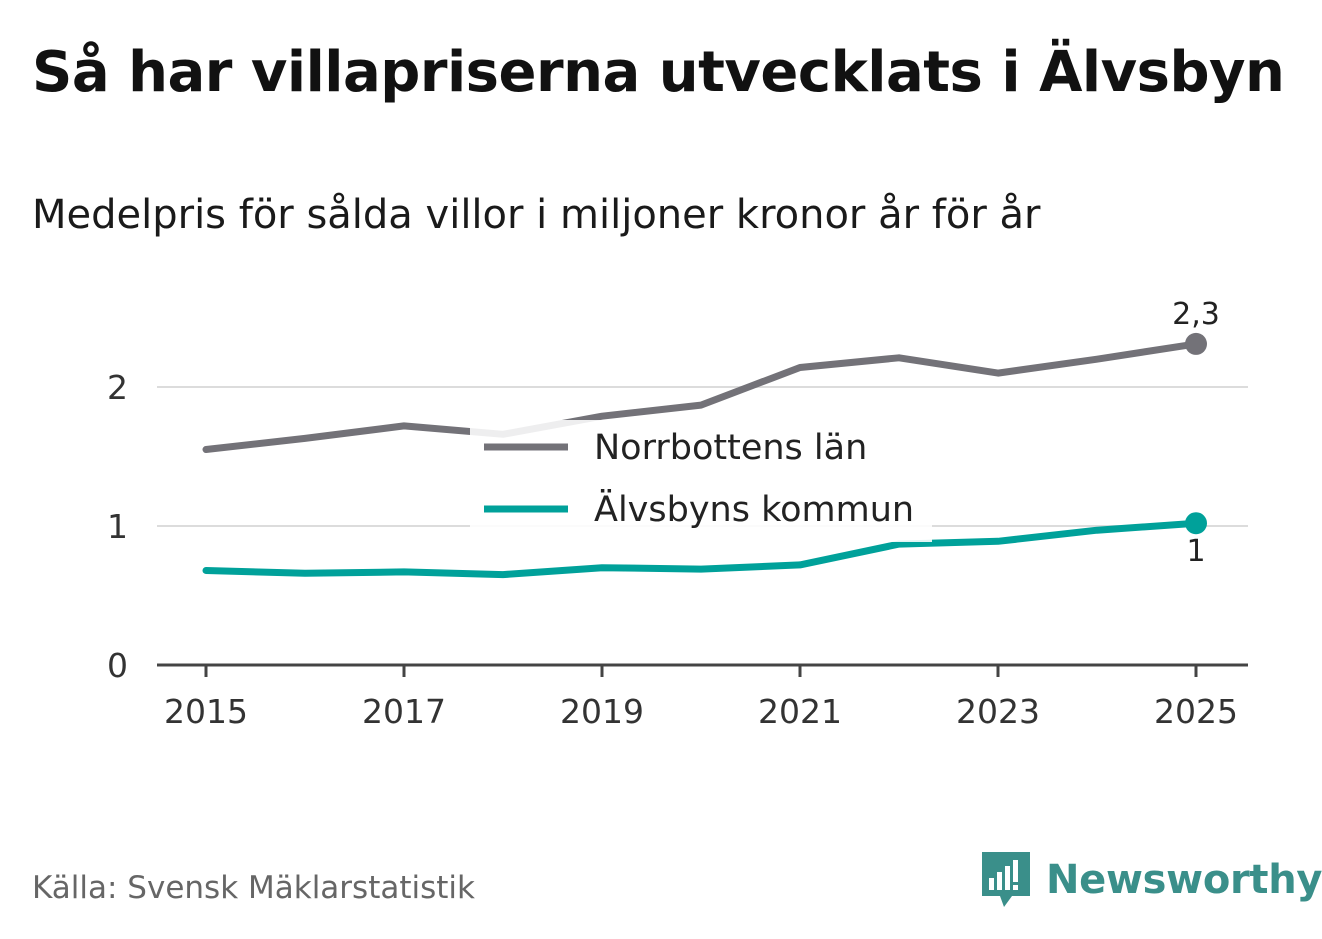 The width and height of the screenshot is (1322, 939). Describe the element at coordinates (1184, 880) in the screenshot. I see `brand-name: Newsworthy` at that location.